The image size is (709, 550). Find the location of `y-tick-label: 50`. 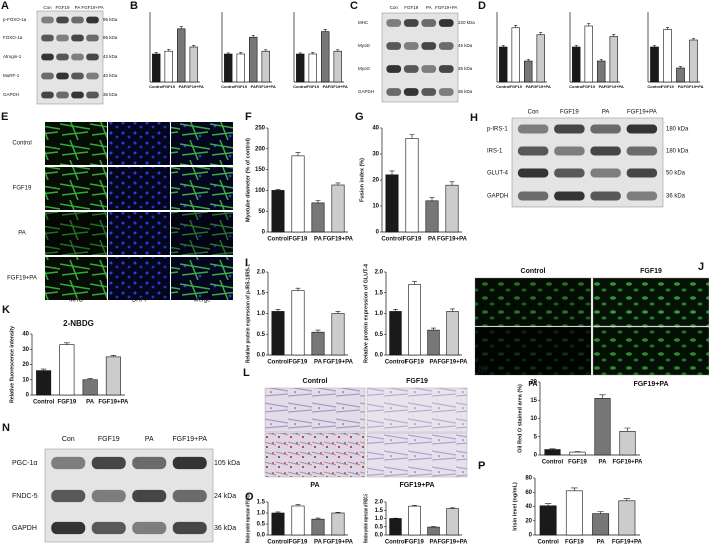

y-tick-label: 50 is located at coordinates (261, 212).